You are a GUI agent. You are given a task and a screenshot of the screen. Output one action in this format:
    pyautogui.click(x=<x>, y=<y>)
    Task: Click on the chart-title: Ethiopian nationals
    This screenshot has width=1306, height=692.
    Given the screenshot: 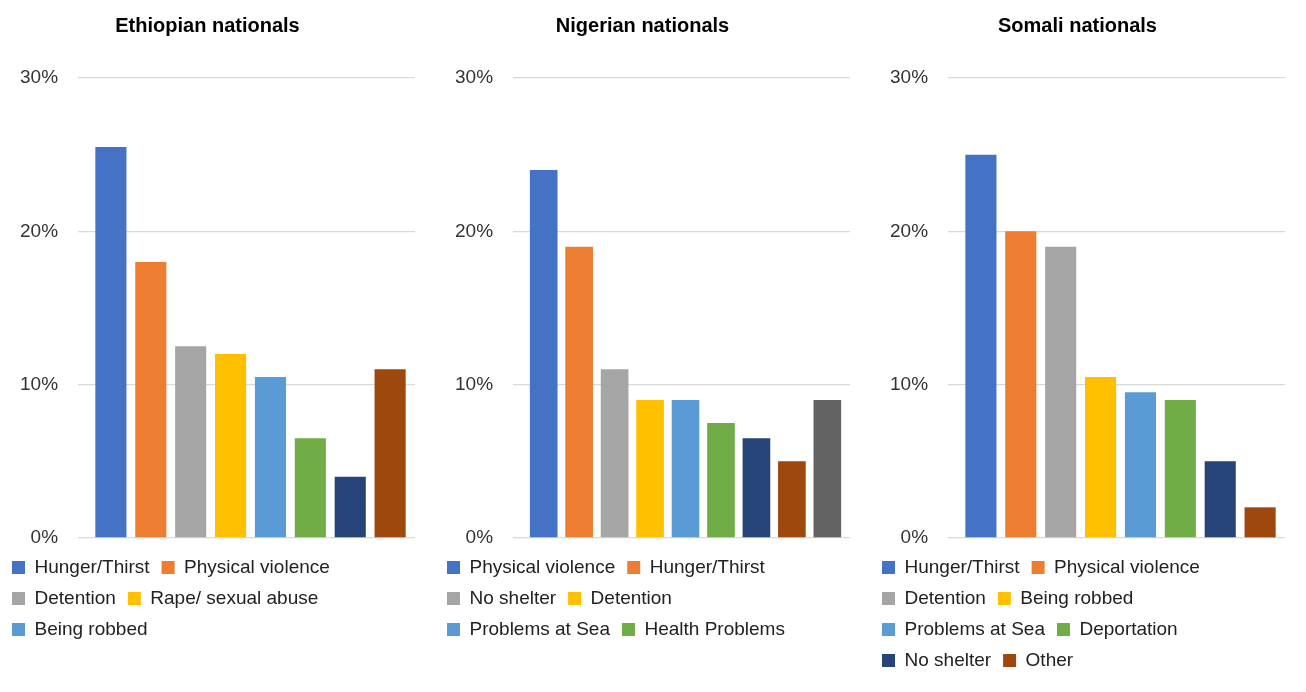 What is the action you would take?
    pyautogui.click(x=207, y=24)
    